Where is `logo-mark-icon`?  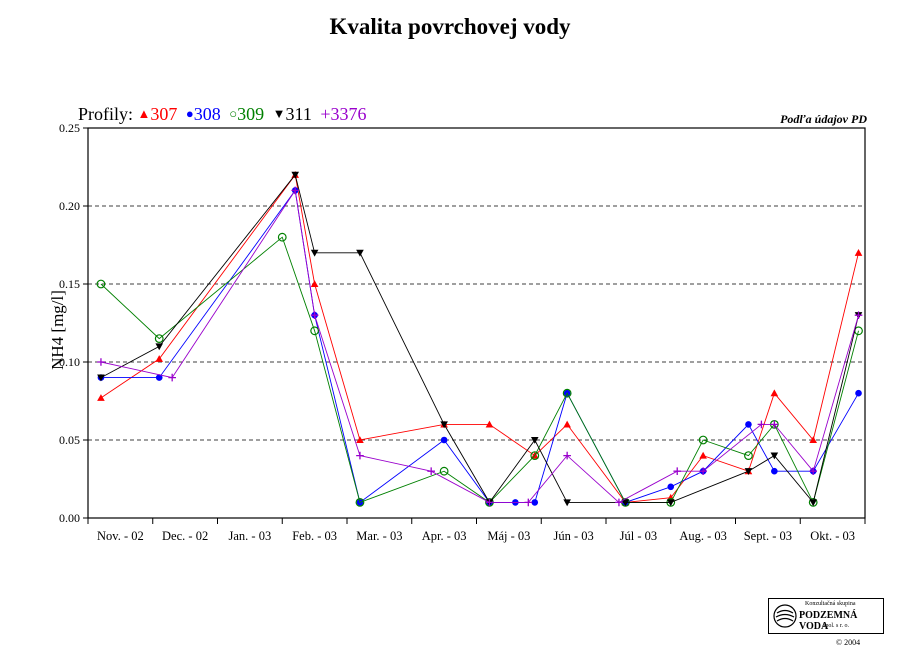
logo-mark-icon is located at coordinates (785, 616).